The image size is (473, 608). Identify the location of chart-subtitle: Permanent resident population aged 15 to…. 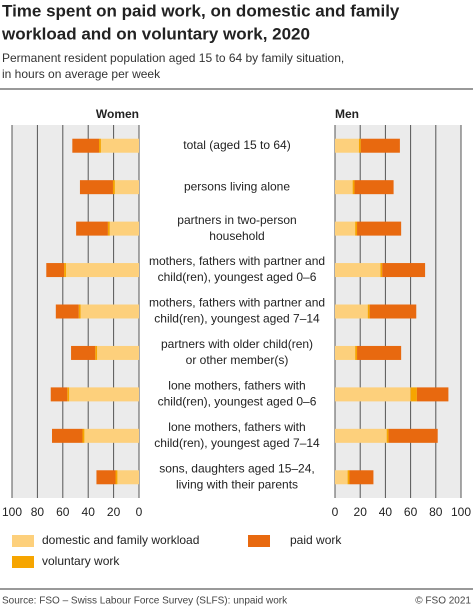
(173, 58).